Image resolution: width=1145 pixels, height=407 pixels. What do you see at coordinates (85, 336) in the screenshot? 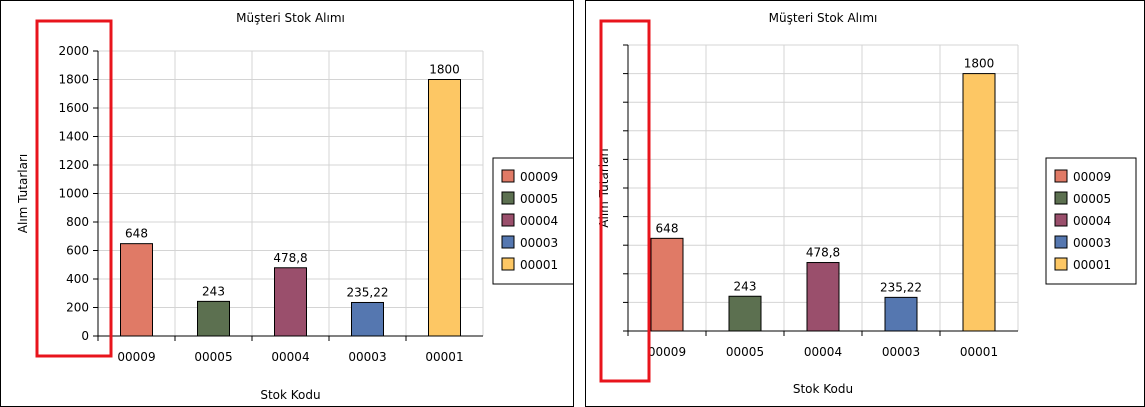
I see `y-tick-label: 0` at bounding box center [85, 336].